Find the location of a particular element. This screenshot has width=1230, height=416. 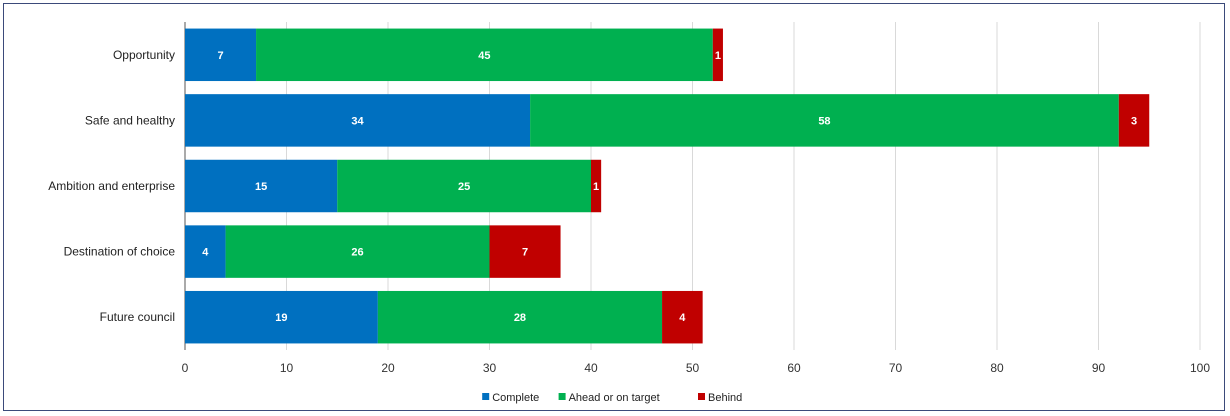

data-label: 28 is located at coordinates (520, 318).